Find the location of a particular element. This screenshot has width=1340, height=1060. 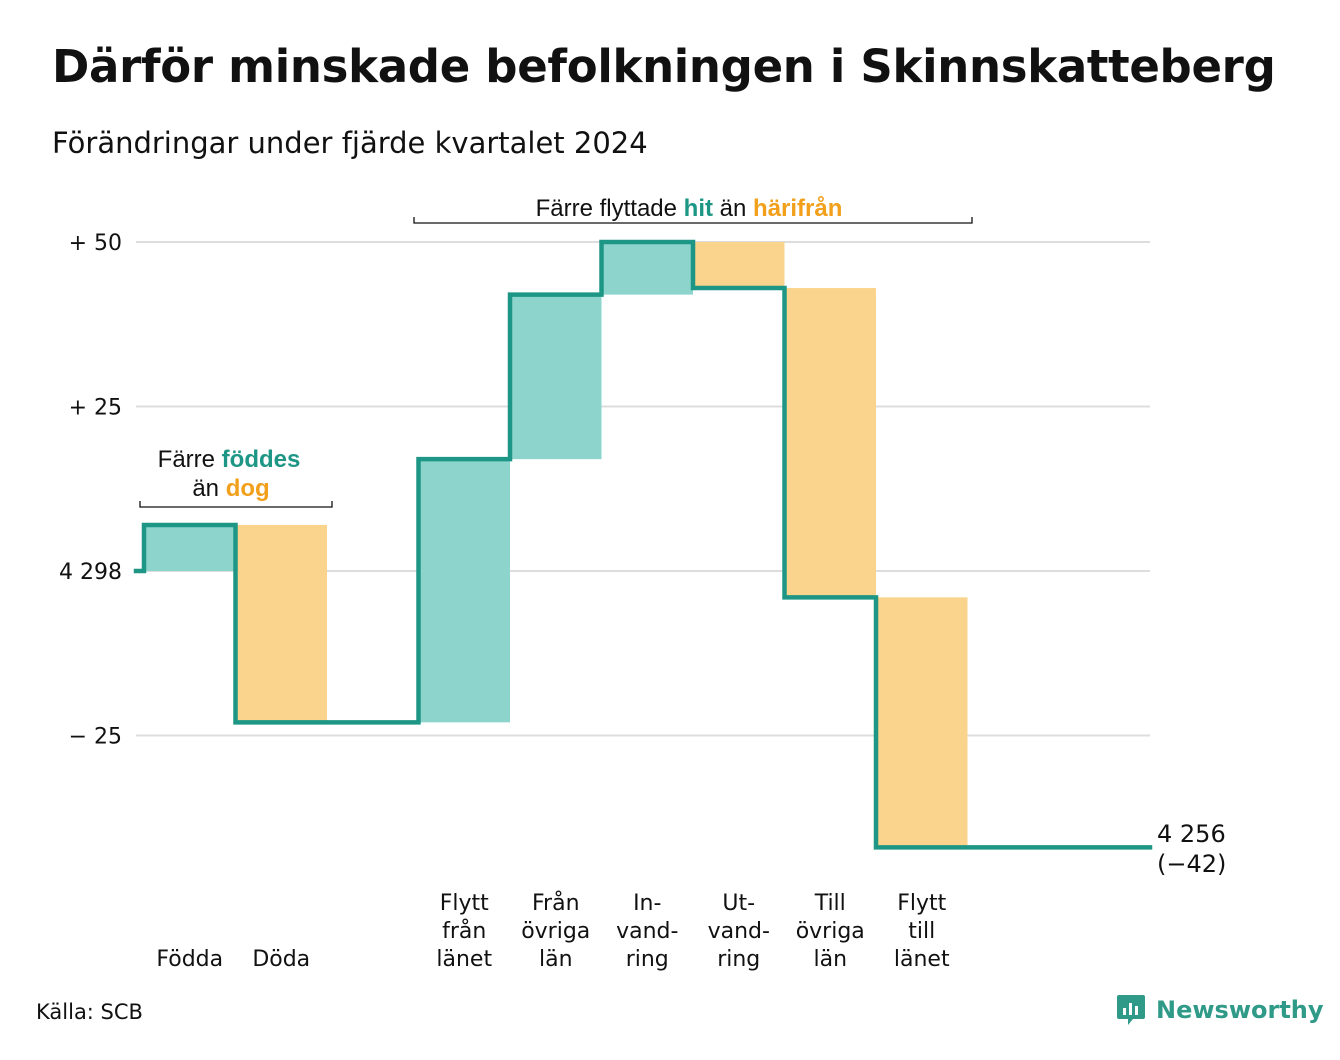

annotation-births-line2: än dog is located at coordinates (230, 488).